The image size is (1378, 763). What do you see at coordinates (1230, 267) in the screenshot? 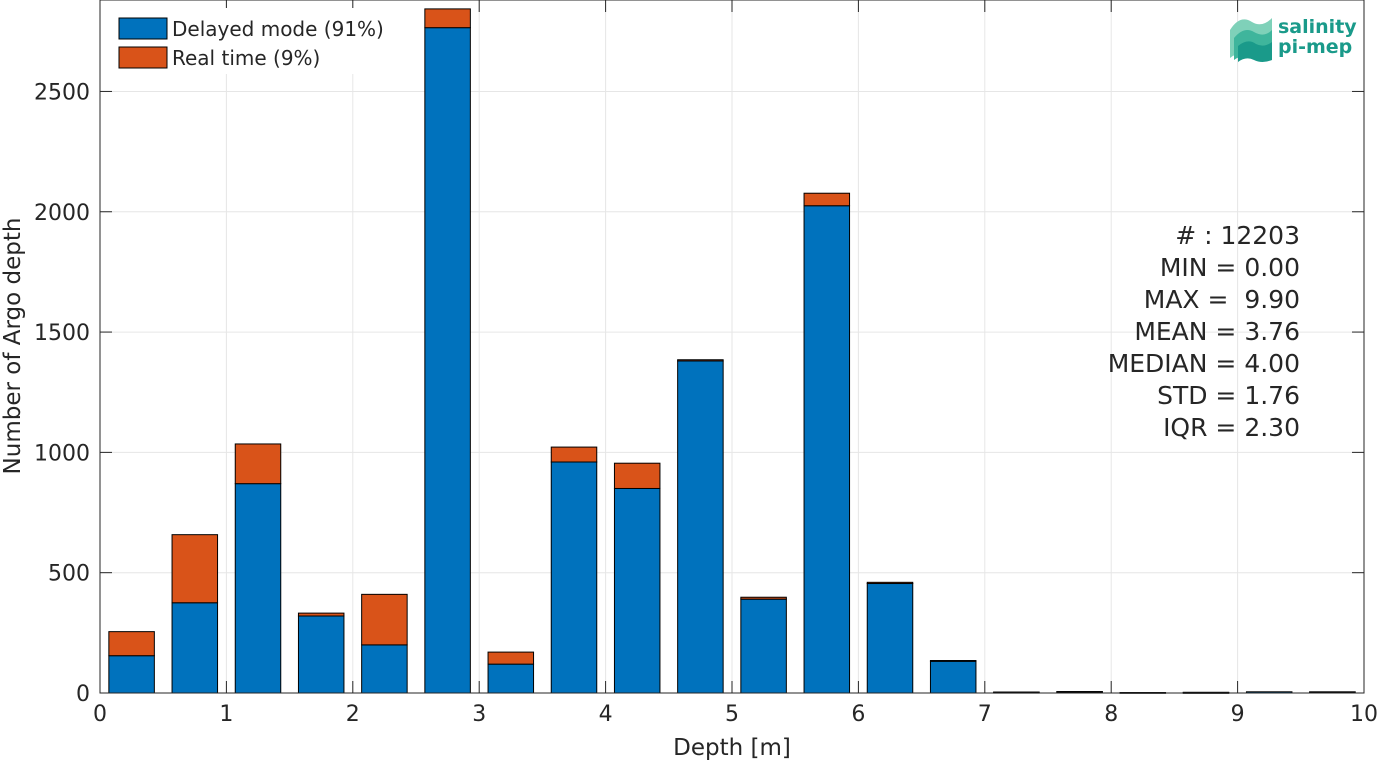
I see `stats-min: MIN = 0.00` at bounding box center [1230, 267].